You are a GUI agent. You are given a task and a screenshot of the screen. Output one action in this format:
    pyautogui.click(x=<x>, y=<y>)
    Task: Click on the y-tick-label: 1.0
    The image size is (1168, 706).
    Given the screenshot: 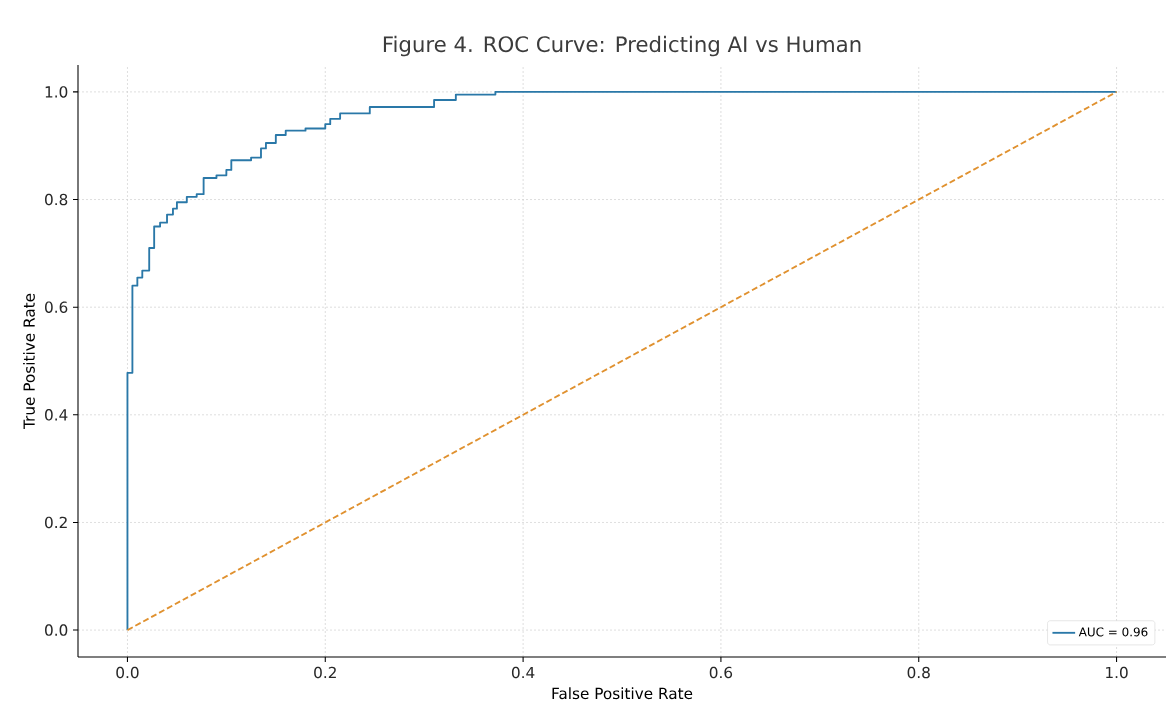 What is the action you would take?
    pyautogui.click(x=56, y=92)
    